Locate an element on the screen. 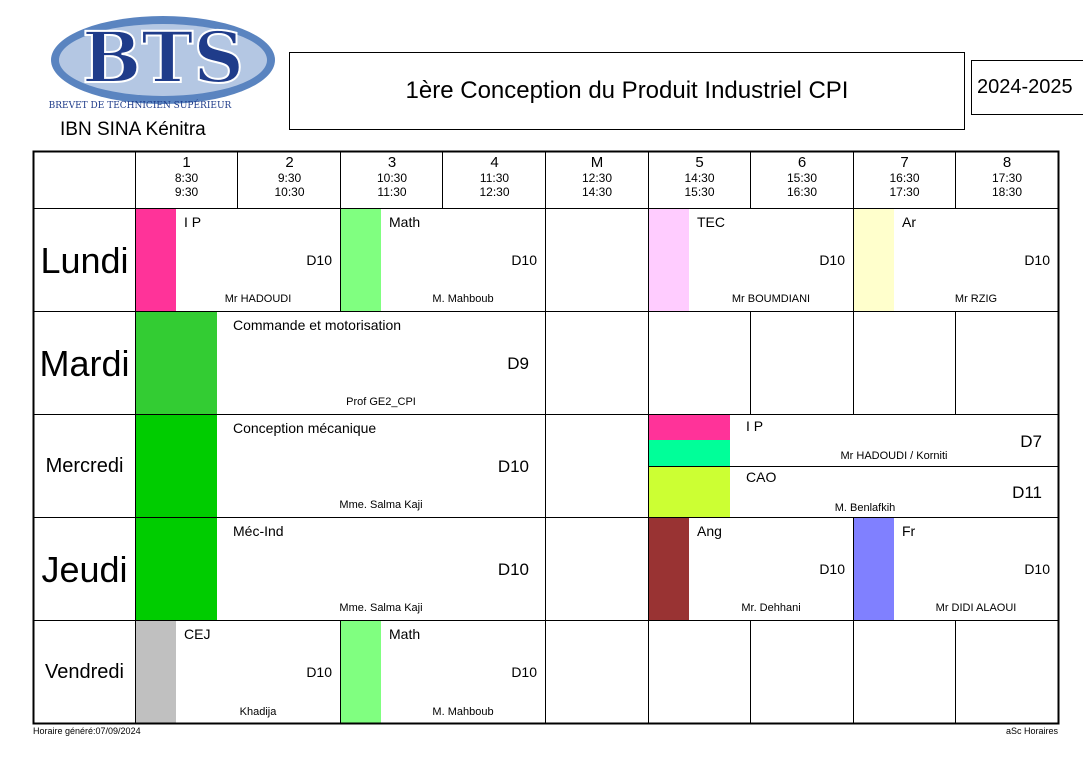 Image resolution: width=1083 pixels, height=757 pixels. session-teacher: Prof GE2_CPI is located at coordinates (381, 402).